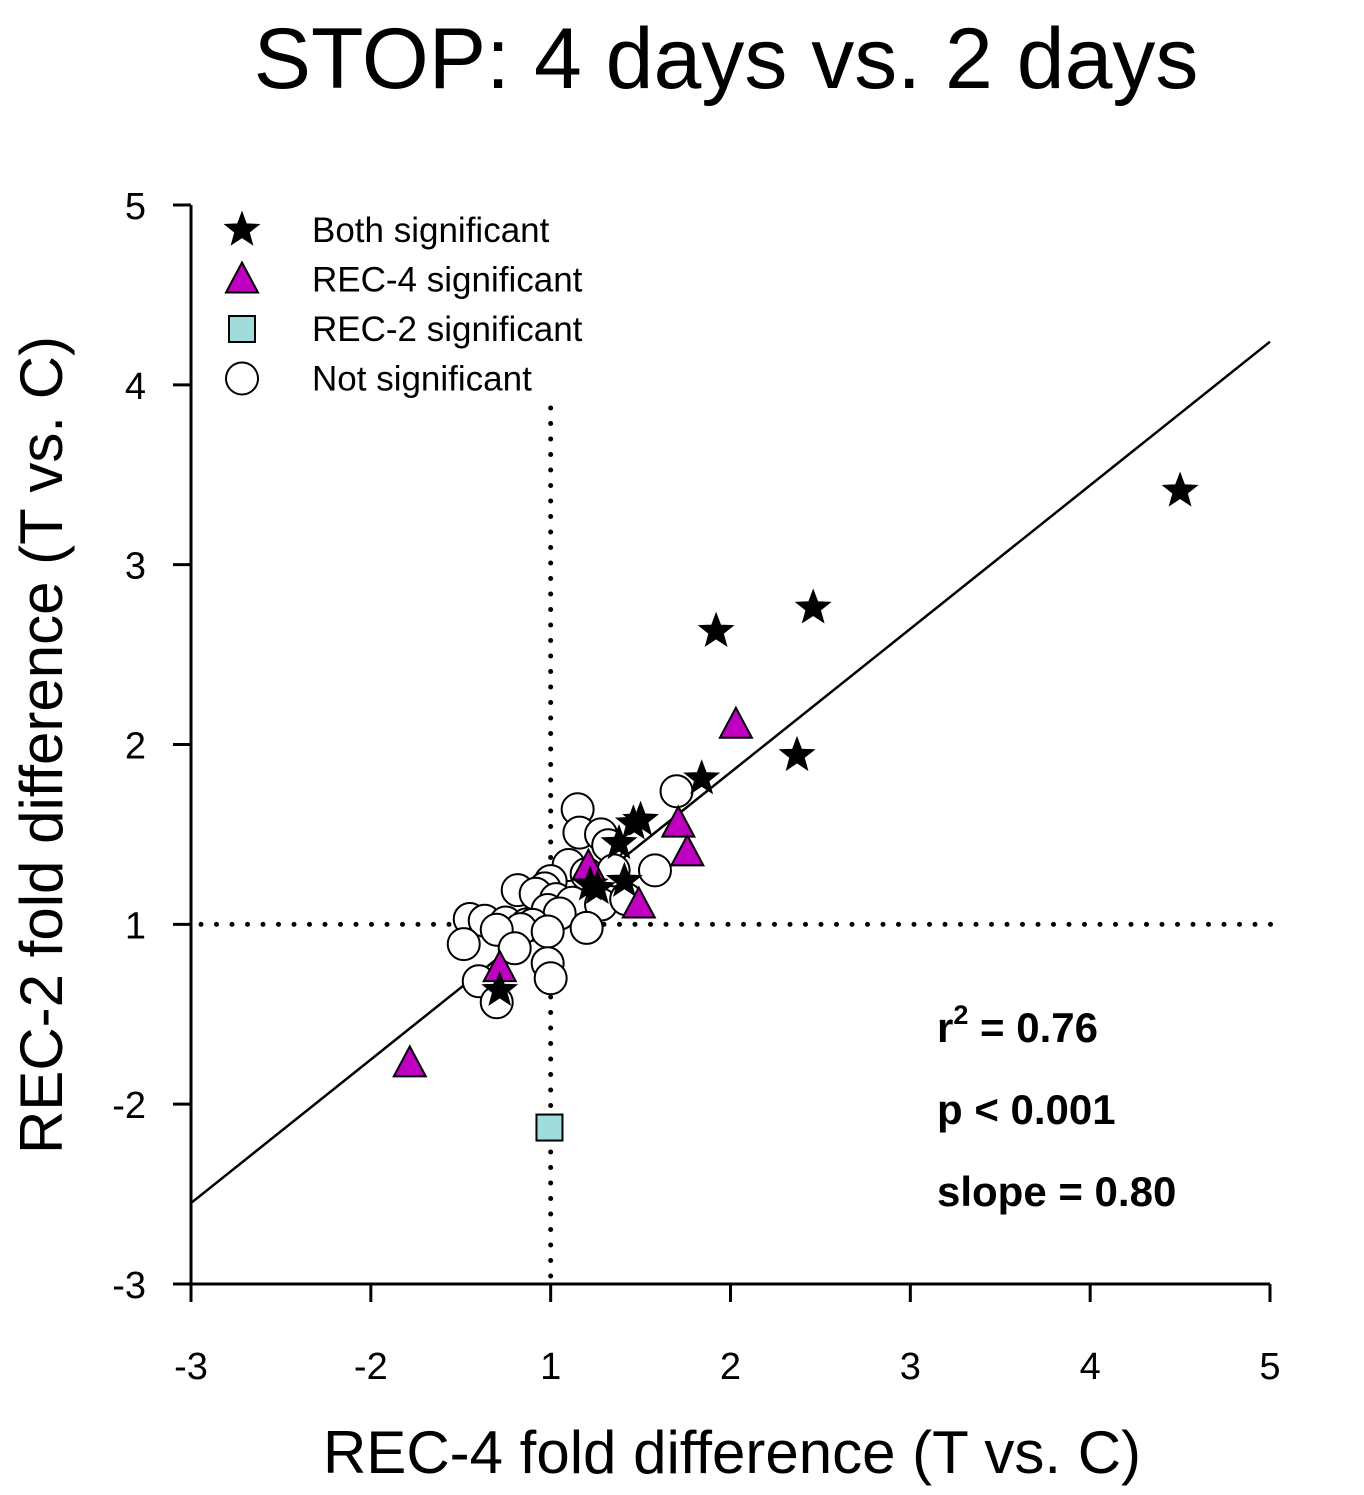  I want to click on r-squared-annotation: r2 = 0.76, so click(1017, 1025).